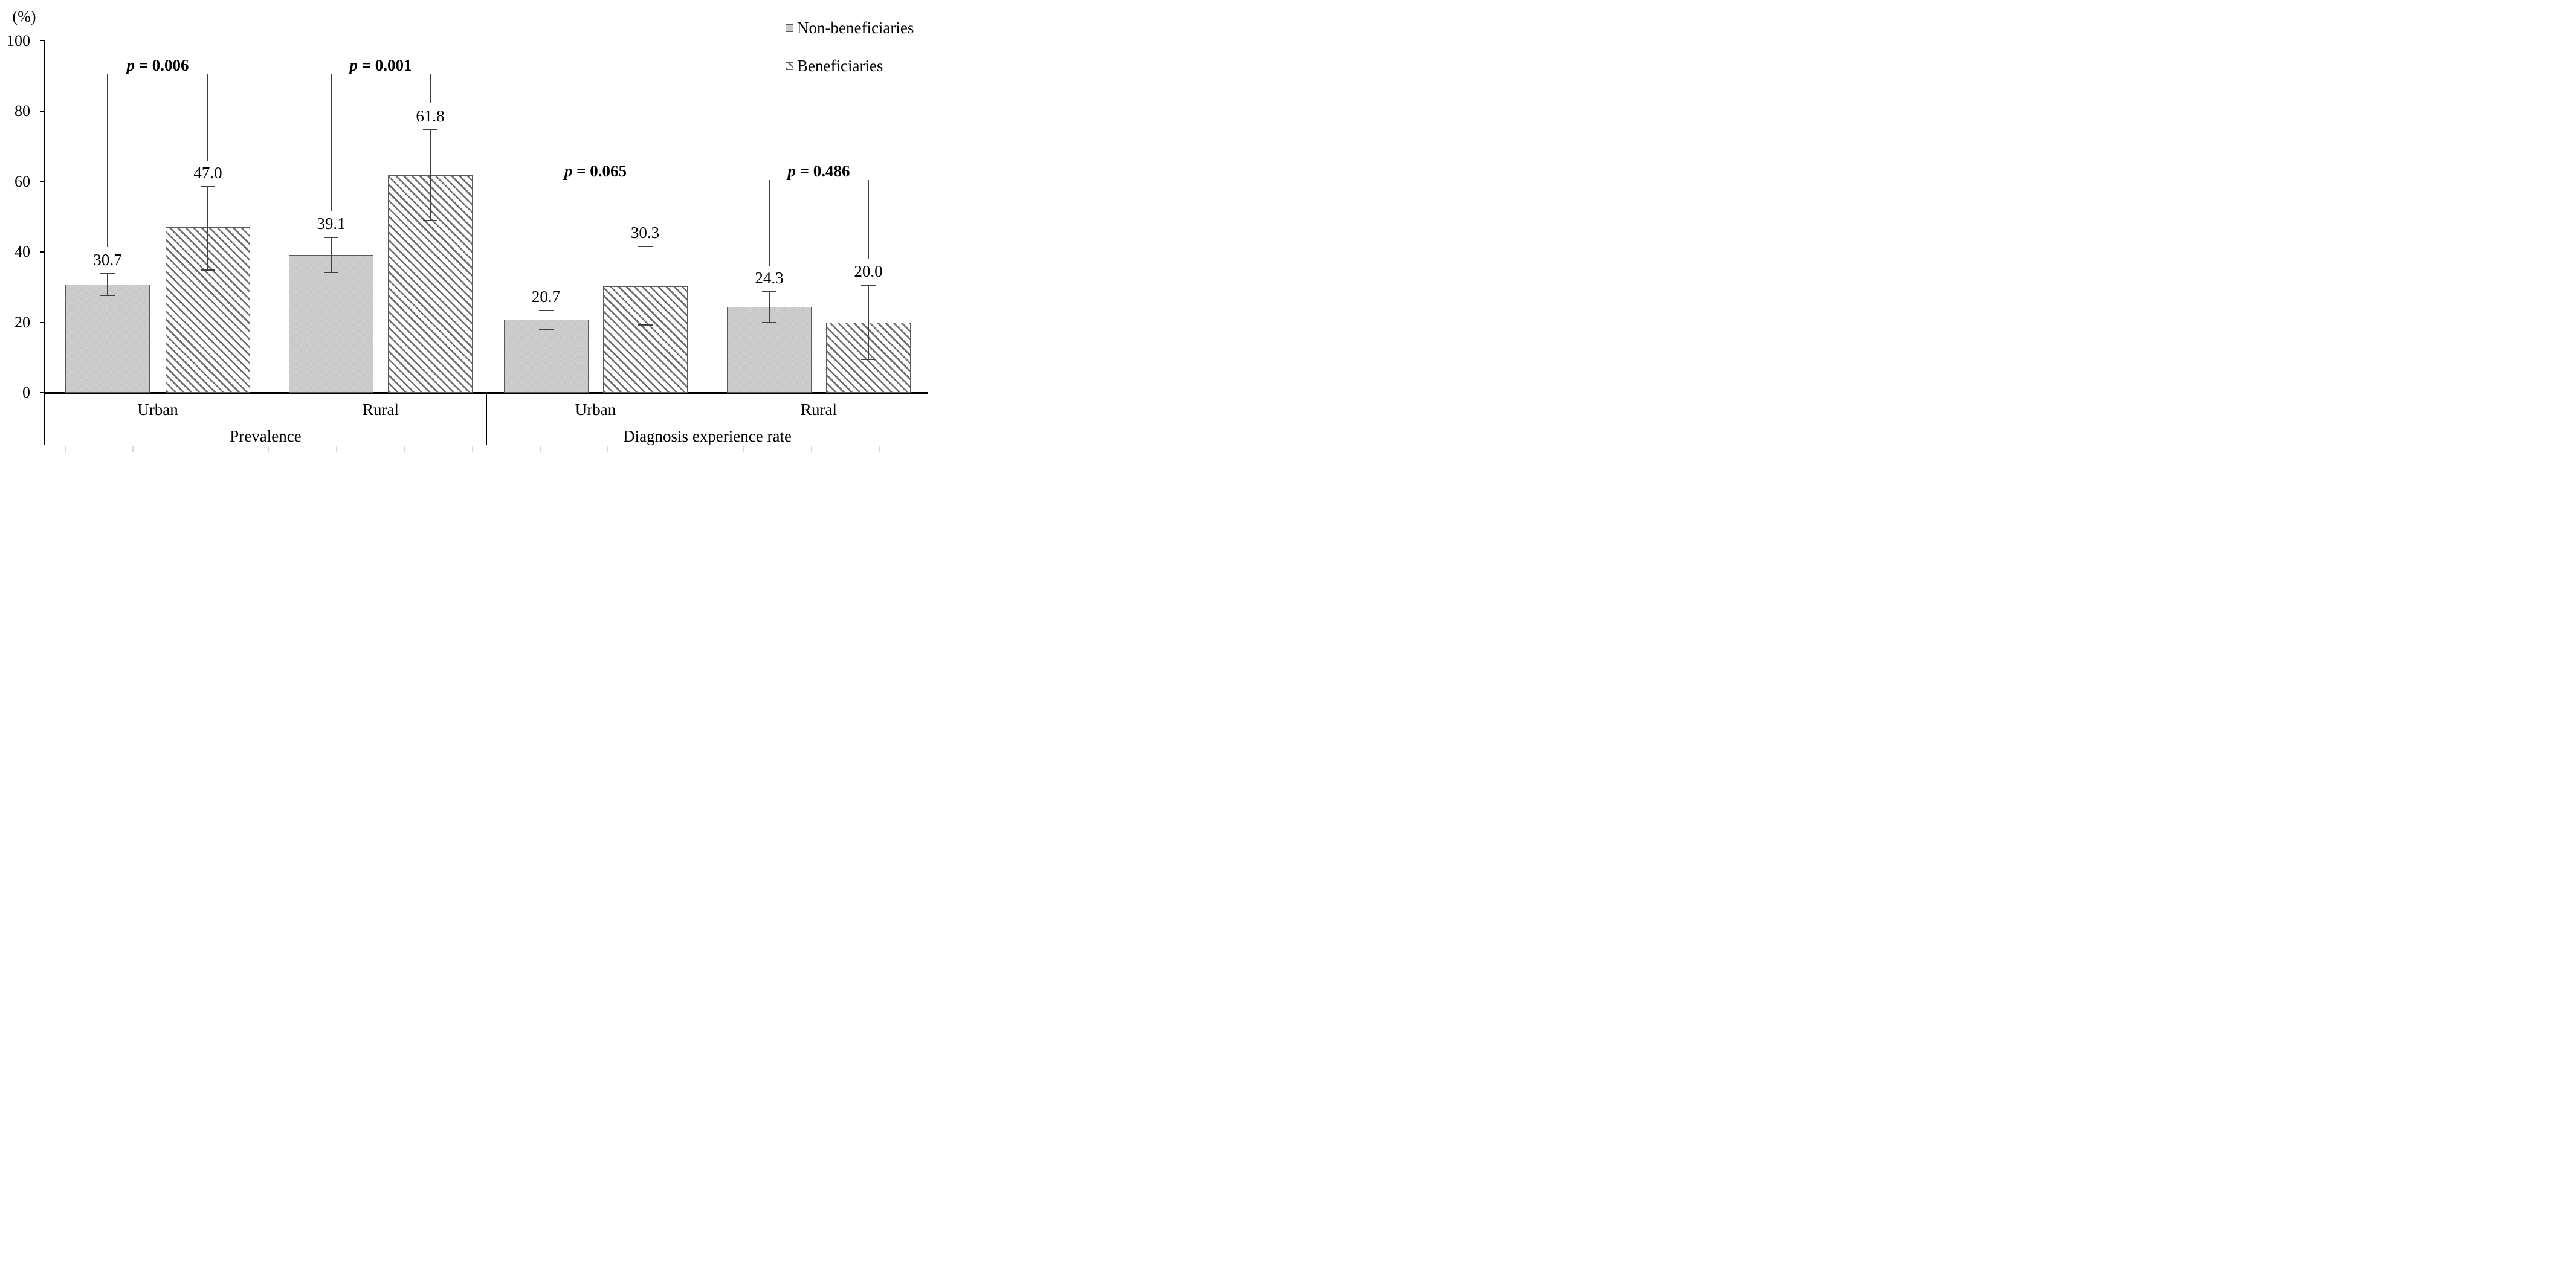 This screenshot has height=1262, width=2576. I want to click on group-label: Diagnosis experience rate, so click(708, 436).